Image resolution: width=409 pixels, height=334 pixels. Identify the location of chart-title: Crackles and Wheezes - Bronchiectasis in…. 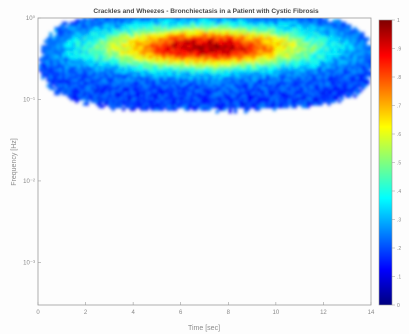
(206, 11).